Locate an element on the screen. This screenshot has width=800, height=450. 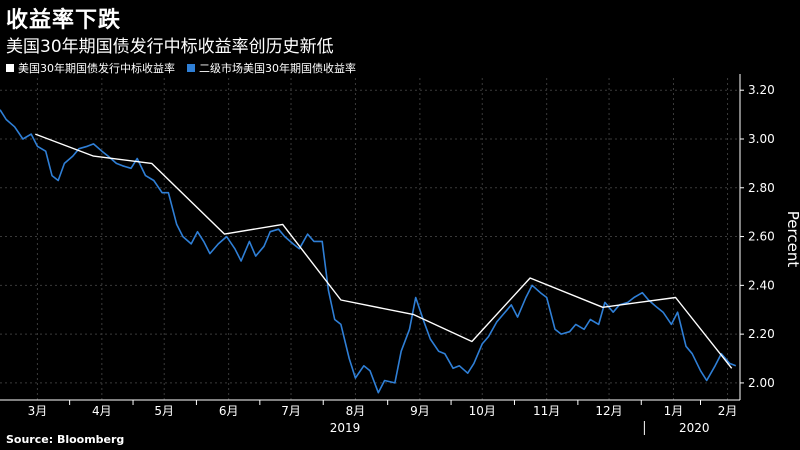
y-tick-label: 2.80 is located at coordinates (761, 188).